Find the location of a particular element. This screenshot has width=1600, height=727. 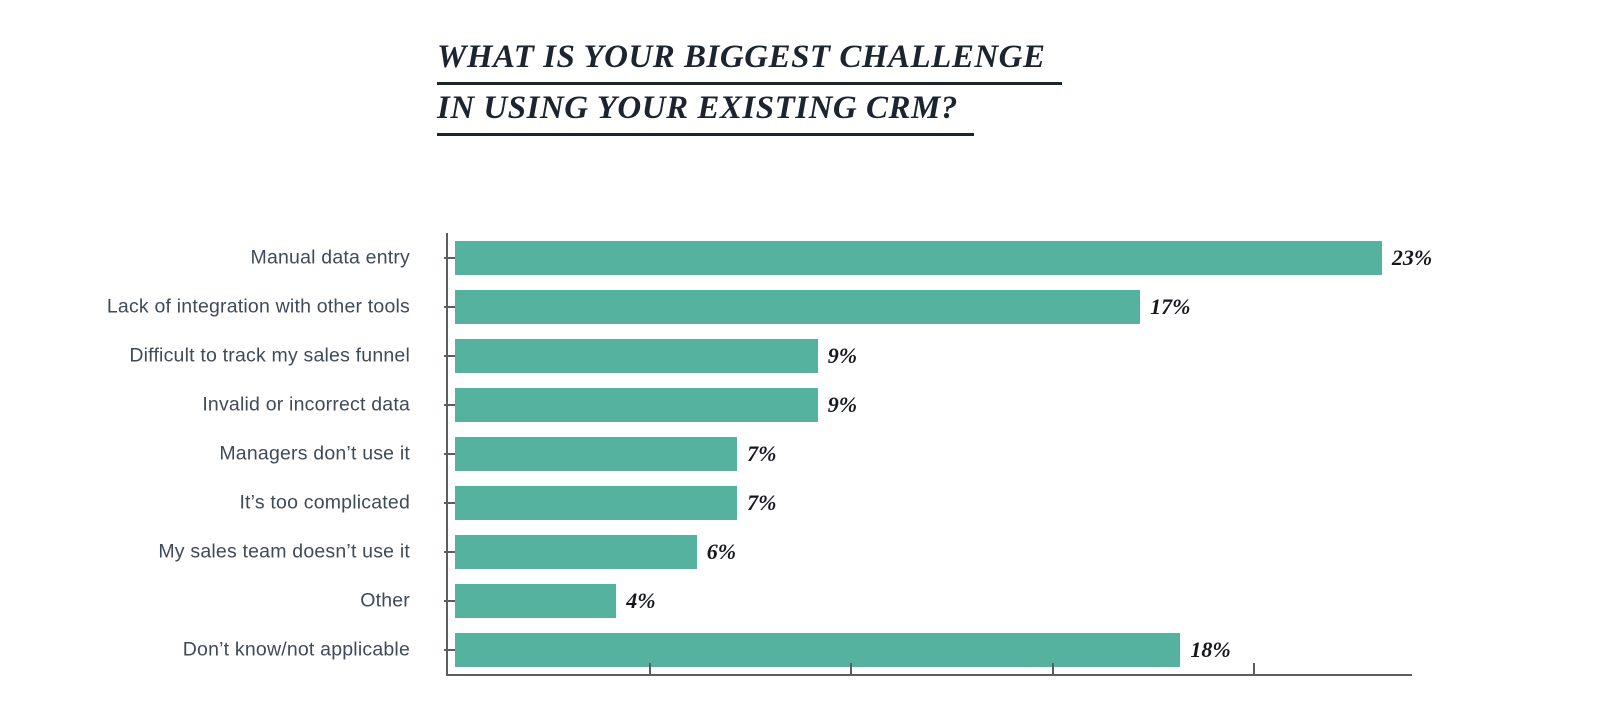

category-label: Manual data entry is located at coordinates (330, 257).